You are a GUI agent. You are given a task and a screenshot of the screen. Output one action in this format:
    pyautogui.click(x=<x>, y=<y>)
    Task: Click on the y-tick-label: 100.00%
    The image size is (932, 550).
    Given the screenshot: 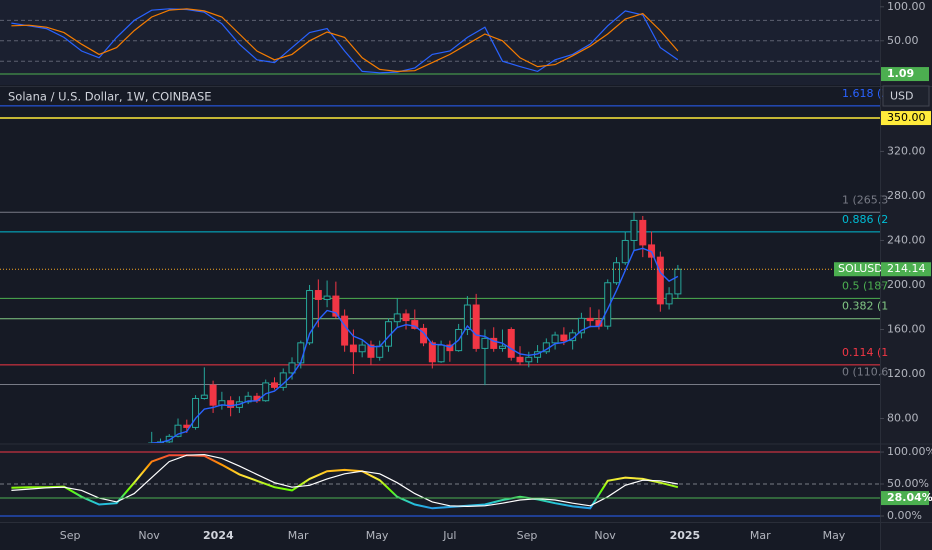 What is the action you would take?
    pyautogui.click(x=909, y=451)
    